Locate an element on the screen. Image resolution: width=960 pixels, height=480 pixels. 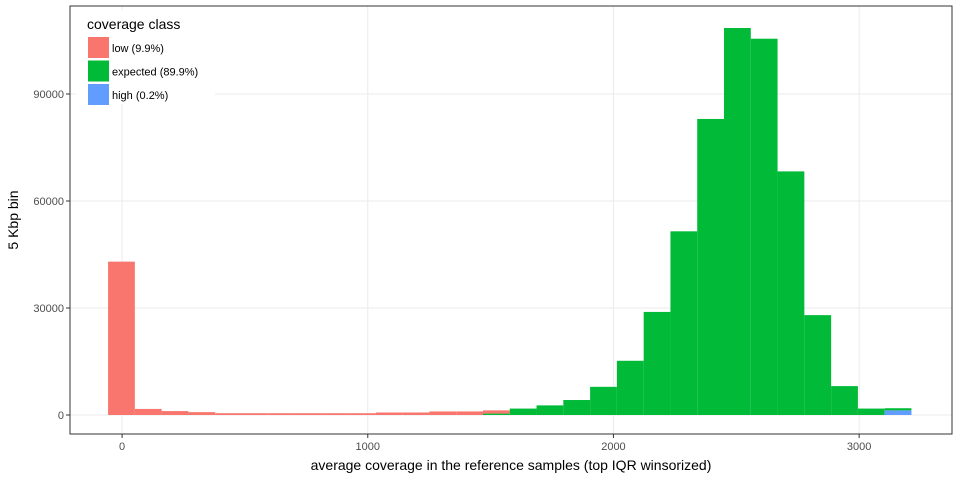
y-axis-label: 5 Kbp bin is located at coordinates (13, 219).